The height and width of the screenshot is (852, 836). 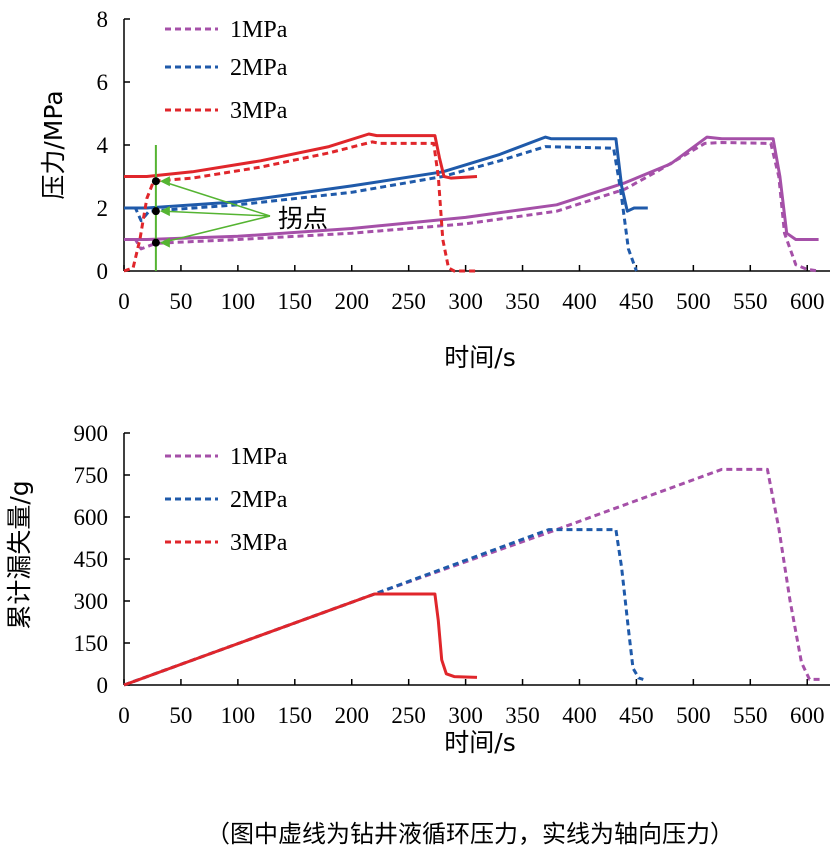 I want to click on leakage-series-2MPa-dashed, so click(x=383, y=607).